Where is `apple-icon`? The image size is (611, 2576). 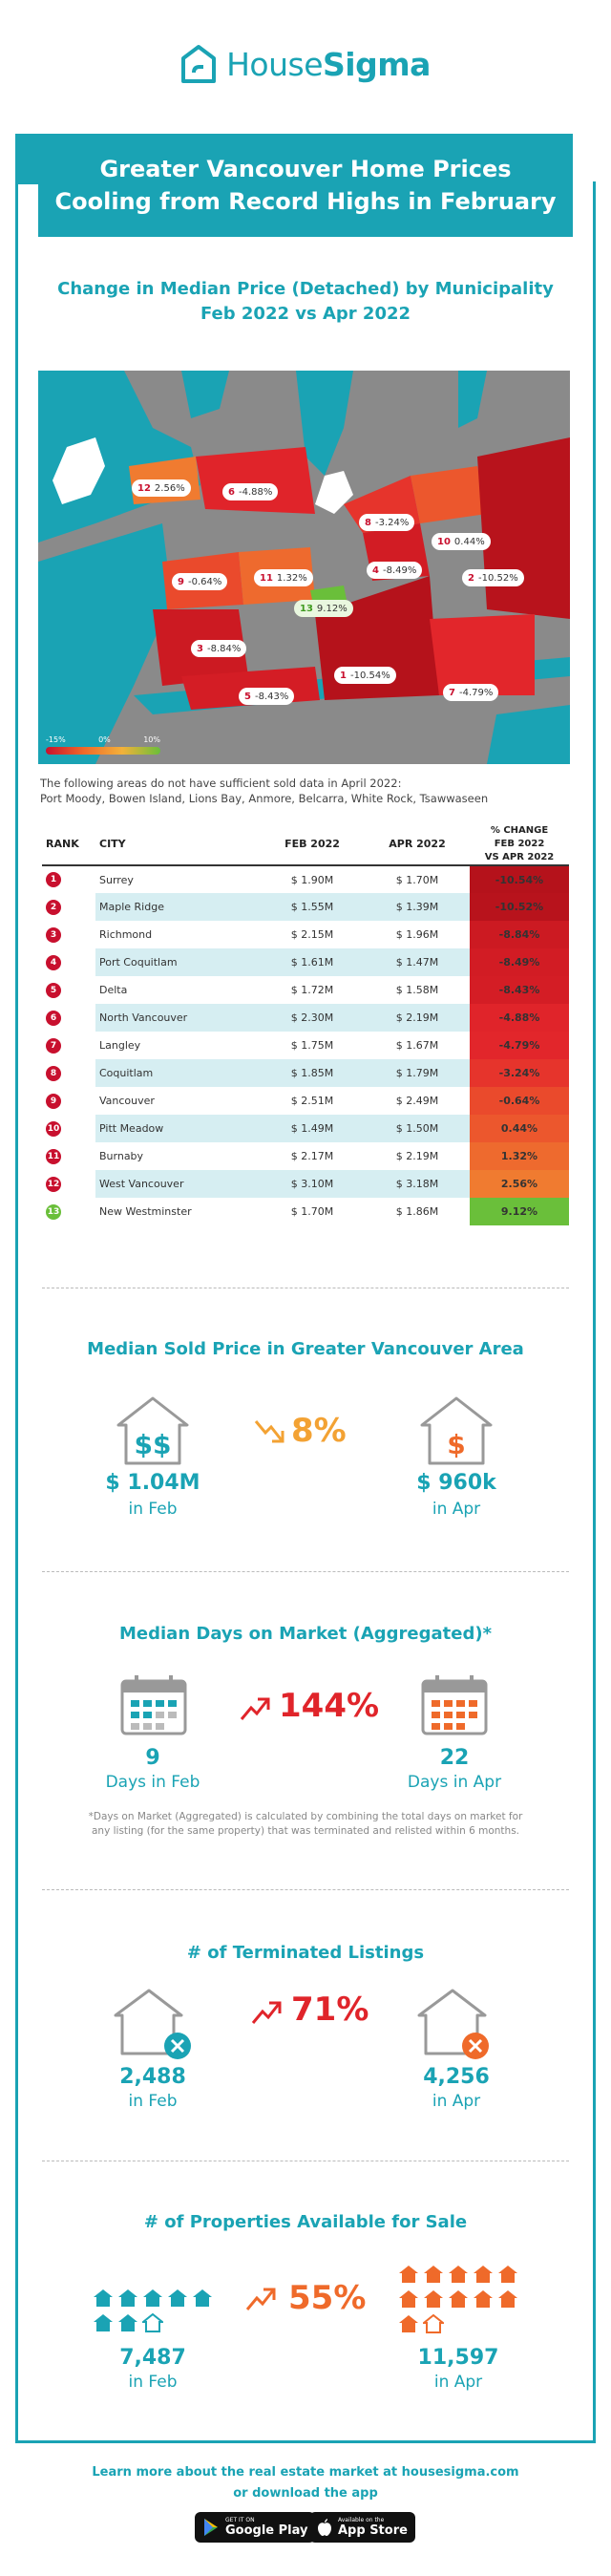
apple-icon is located at coordinates (324, 2527).